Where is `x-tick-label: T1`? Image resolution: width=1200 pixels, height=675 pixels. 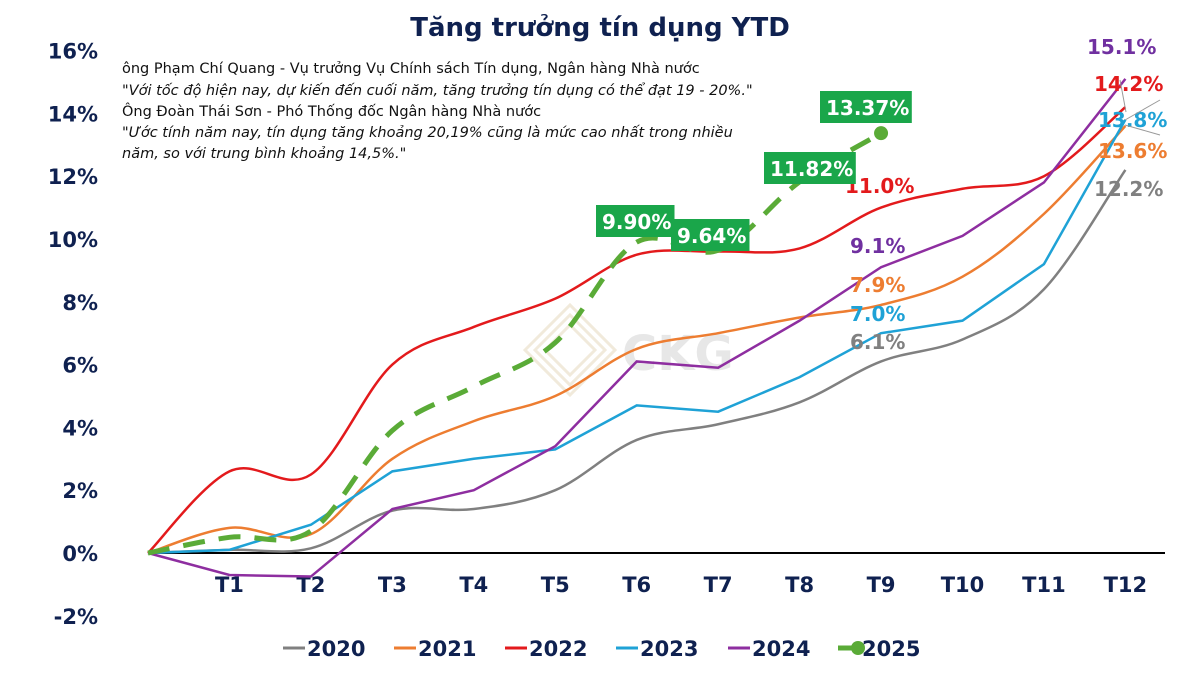 x-tick-label: T1 is located at coordinates (229, 585).